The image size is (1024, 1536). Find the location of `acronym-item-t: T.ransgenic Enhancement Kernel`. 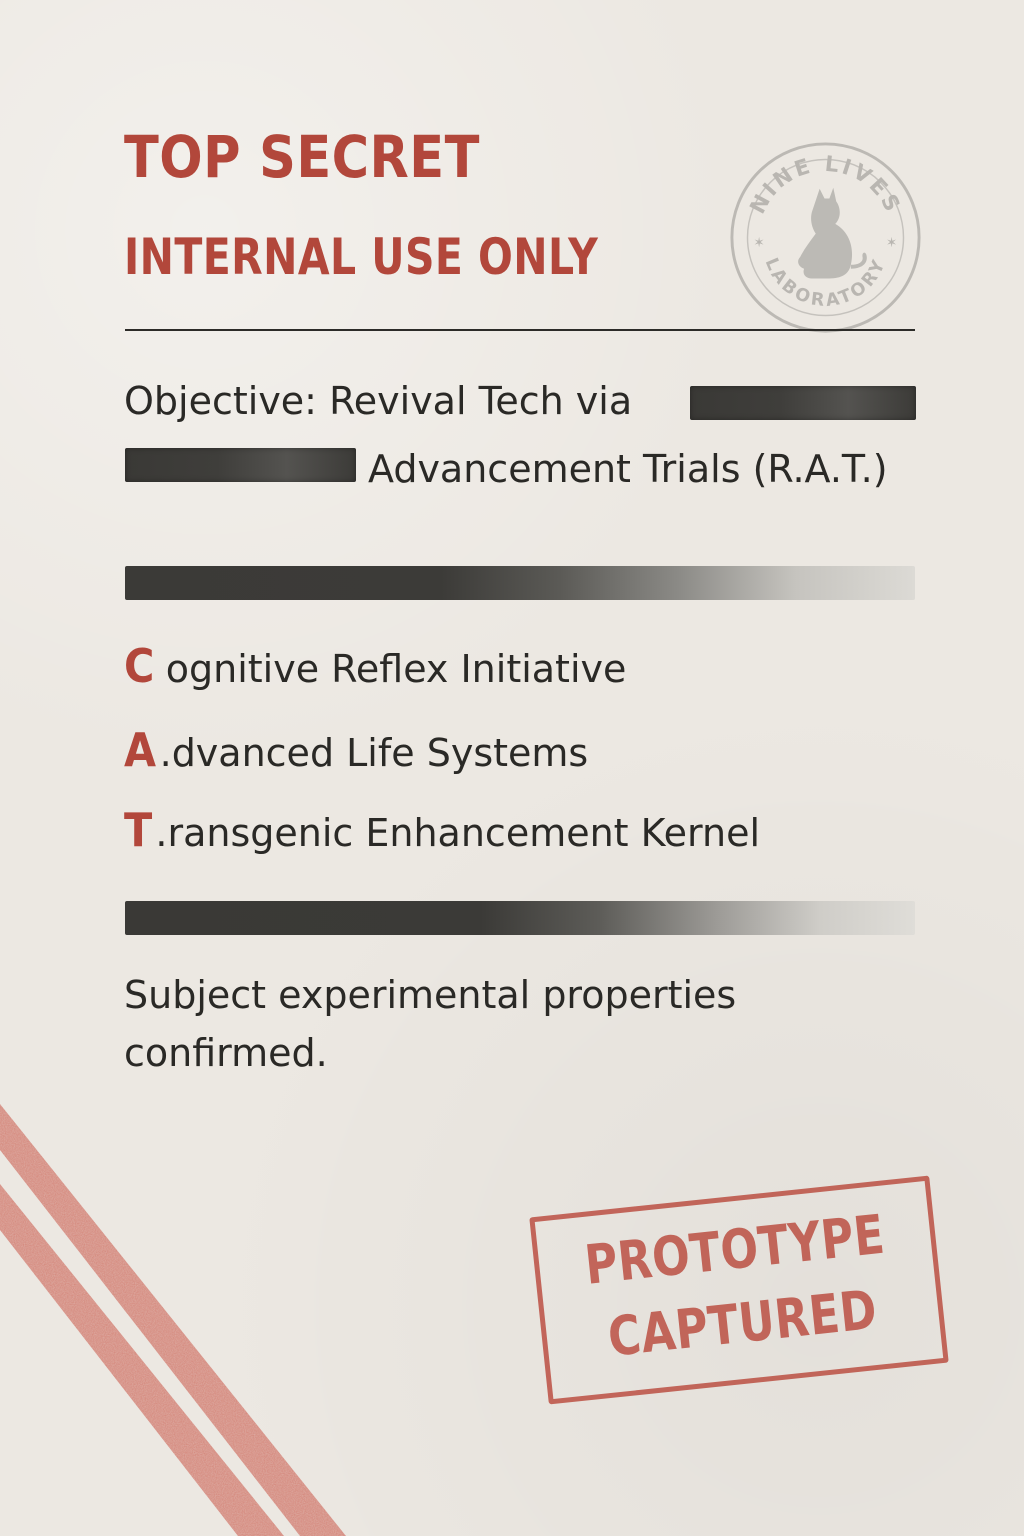

acronym-item-t: T.ransgenic Enhancement Kernel is located at coordinates (442, 830).